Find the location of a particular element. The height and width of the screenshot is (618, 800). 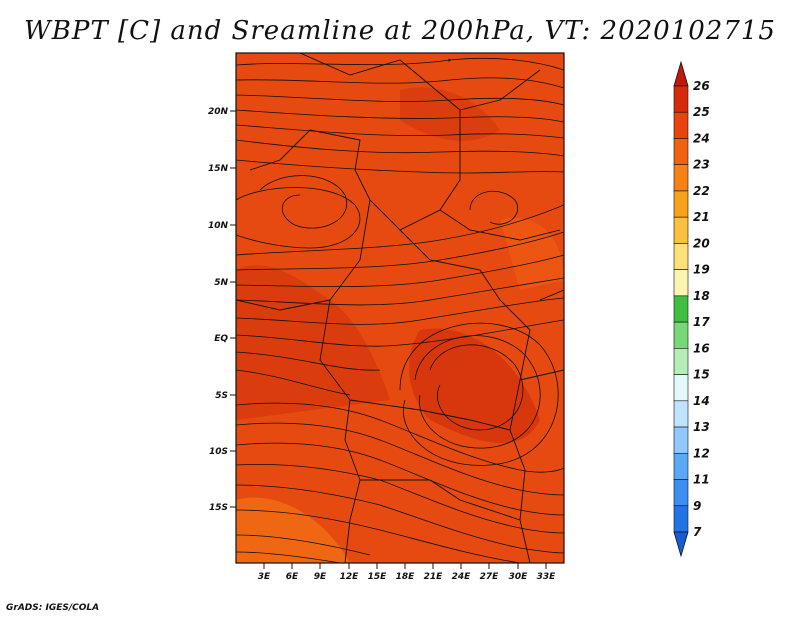

colorbar-label: 9 is located at coordinates (697, 506).